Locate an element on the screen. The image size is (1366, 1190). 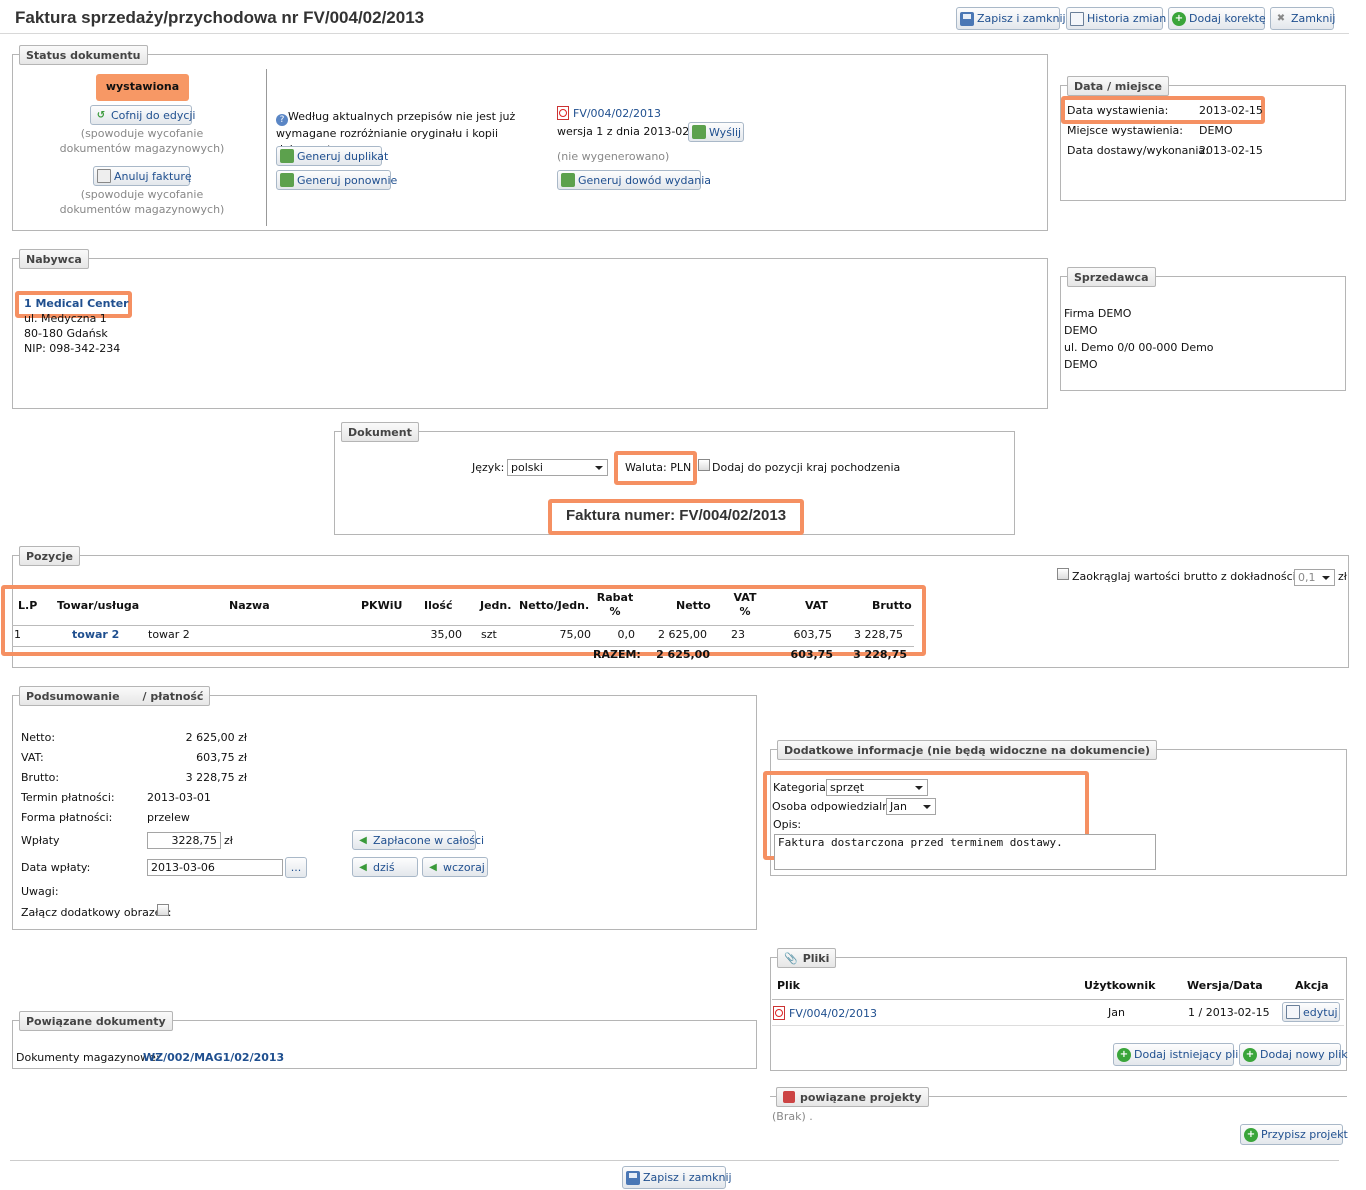
paid-label: Wpłaty is located at coordinates (40, 840).